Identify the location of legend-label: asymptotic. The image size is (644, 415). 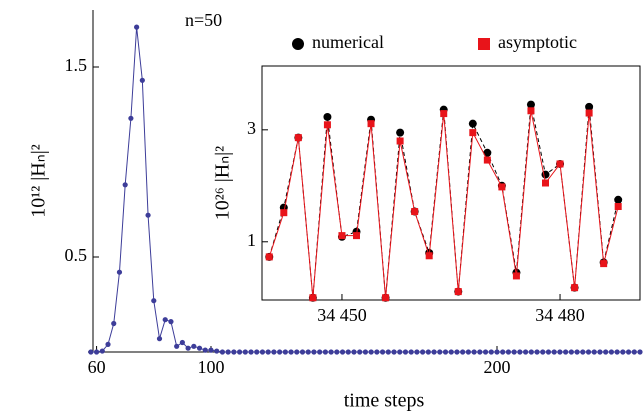
(537, 42).